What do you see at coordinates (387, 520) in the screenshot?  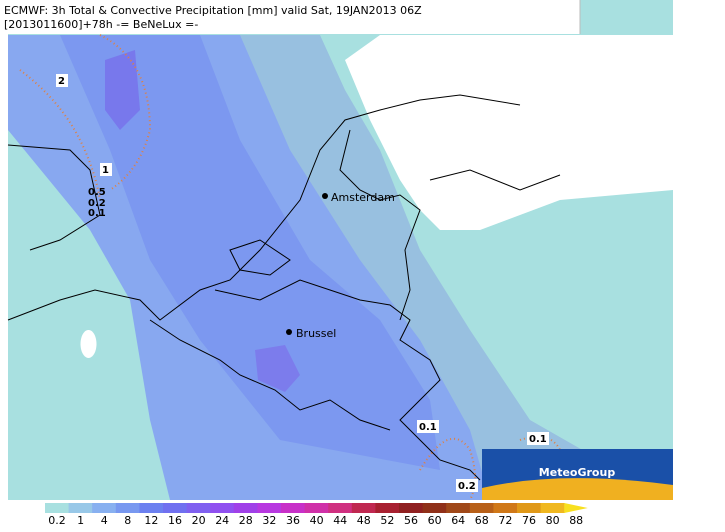 I see `colorbar-label: 52` at bounding box center [387, 520].